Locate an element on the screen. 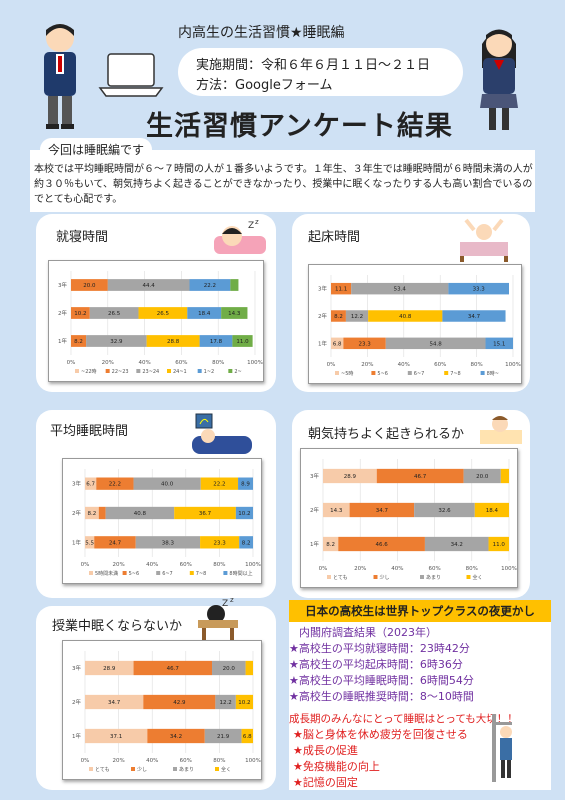 Image resolution: width=565 pixels, height=800 pixels. legend-label: とても is located at coordinates (340, 578).